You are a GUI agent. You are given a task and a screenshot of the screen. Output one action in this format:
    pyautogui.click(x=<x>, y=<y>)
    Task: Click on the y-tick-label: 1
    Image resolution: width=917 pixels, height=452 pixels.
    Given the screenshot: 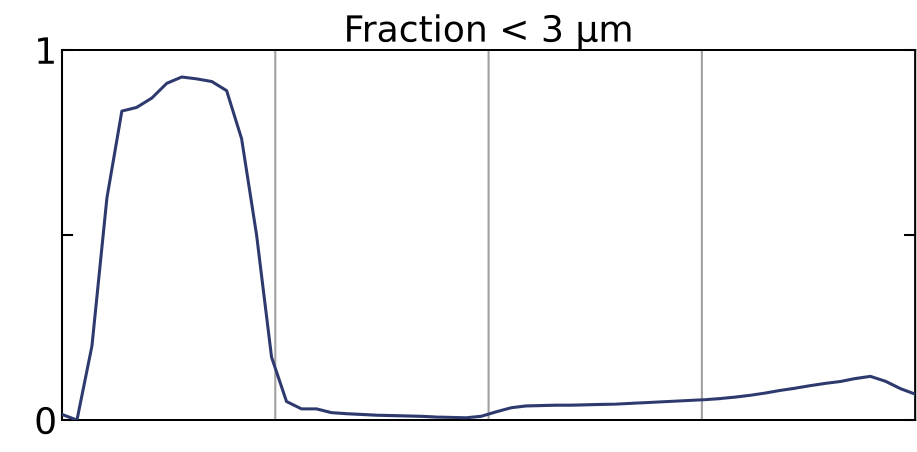 What is the action you would take?
    pyautogui.click(x=46, y=50)
    